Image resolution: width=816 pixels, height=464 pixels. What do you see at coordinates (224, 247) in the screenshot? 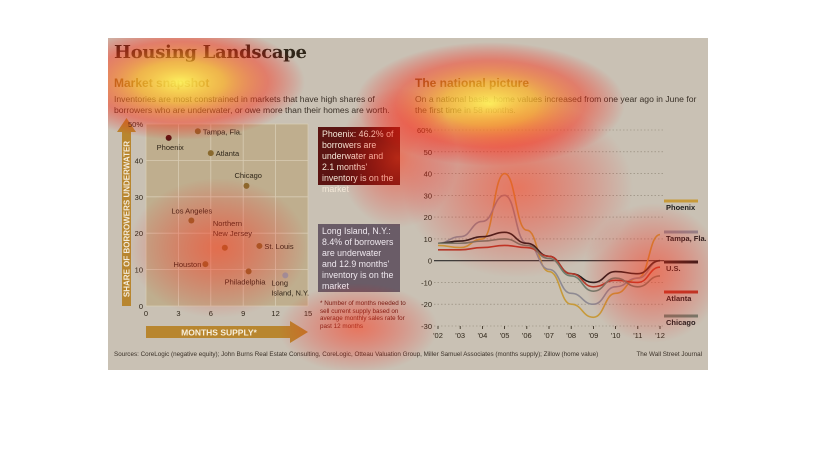
I see `scatter-point-northern-new-jersey` at bounding box center [224, 247].